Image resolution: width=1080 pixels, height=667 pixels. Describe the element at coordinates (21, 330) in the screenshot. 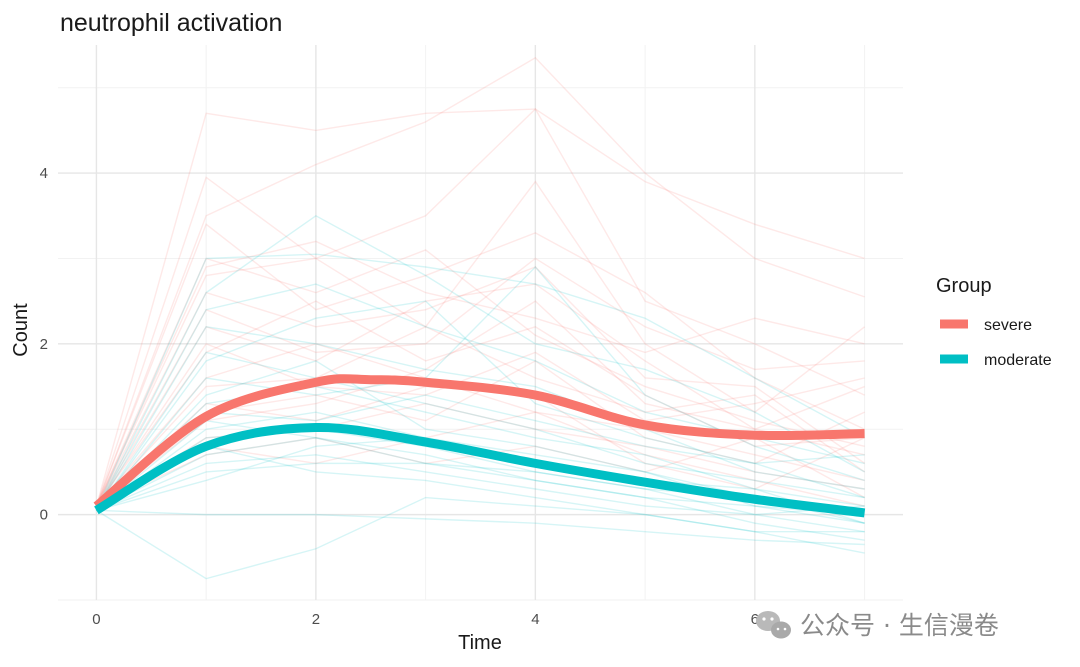

I see `y-axis-title: Count` at that location.